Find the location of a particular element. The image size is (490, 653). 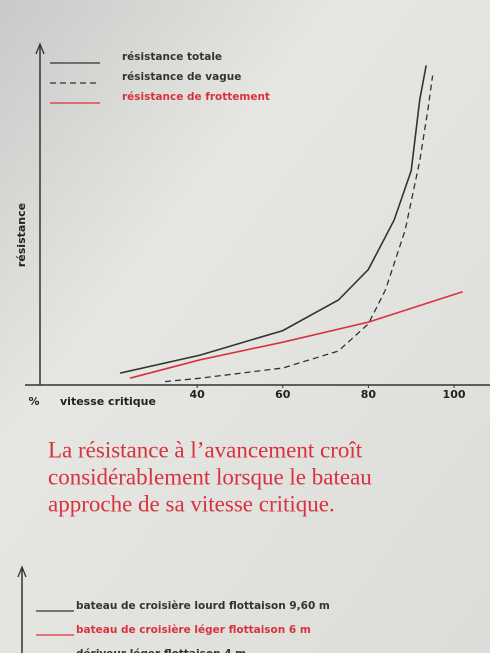

x-tick-label: 40 is located at coordinates (197, 394).